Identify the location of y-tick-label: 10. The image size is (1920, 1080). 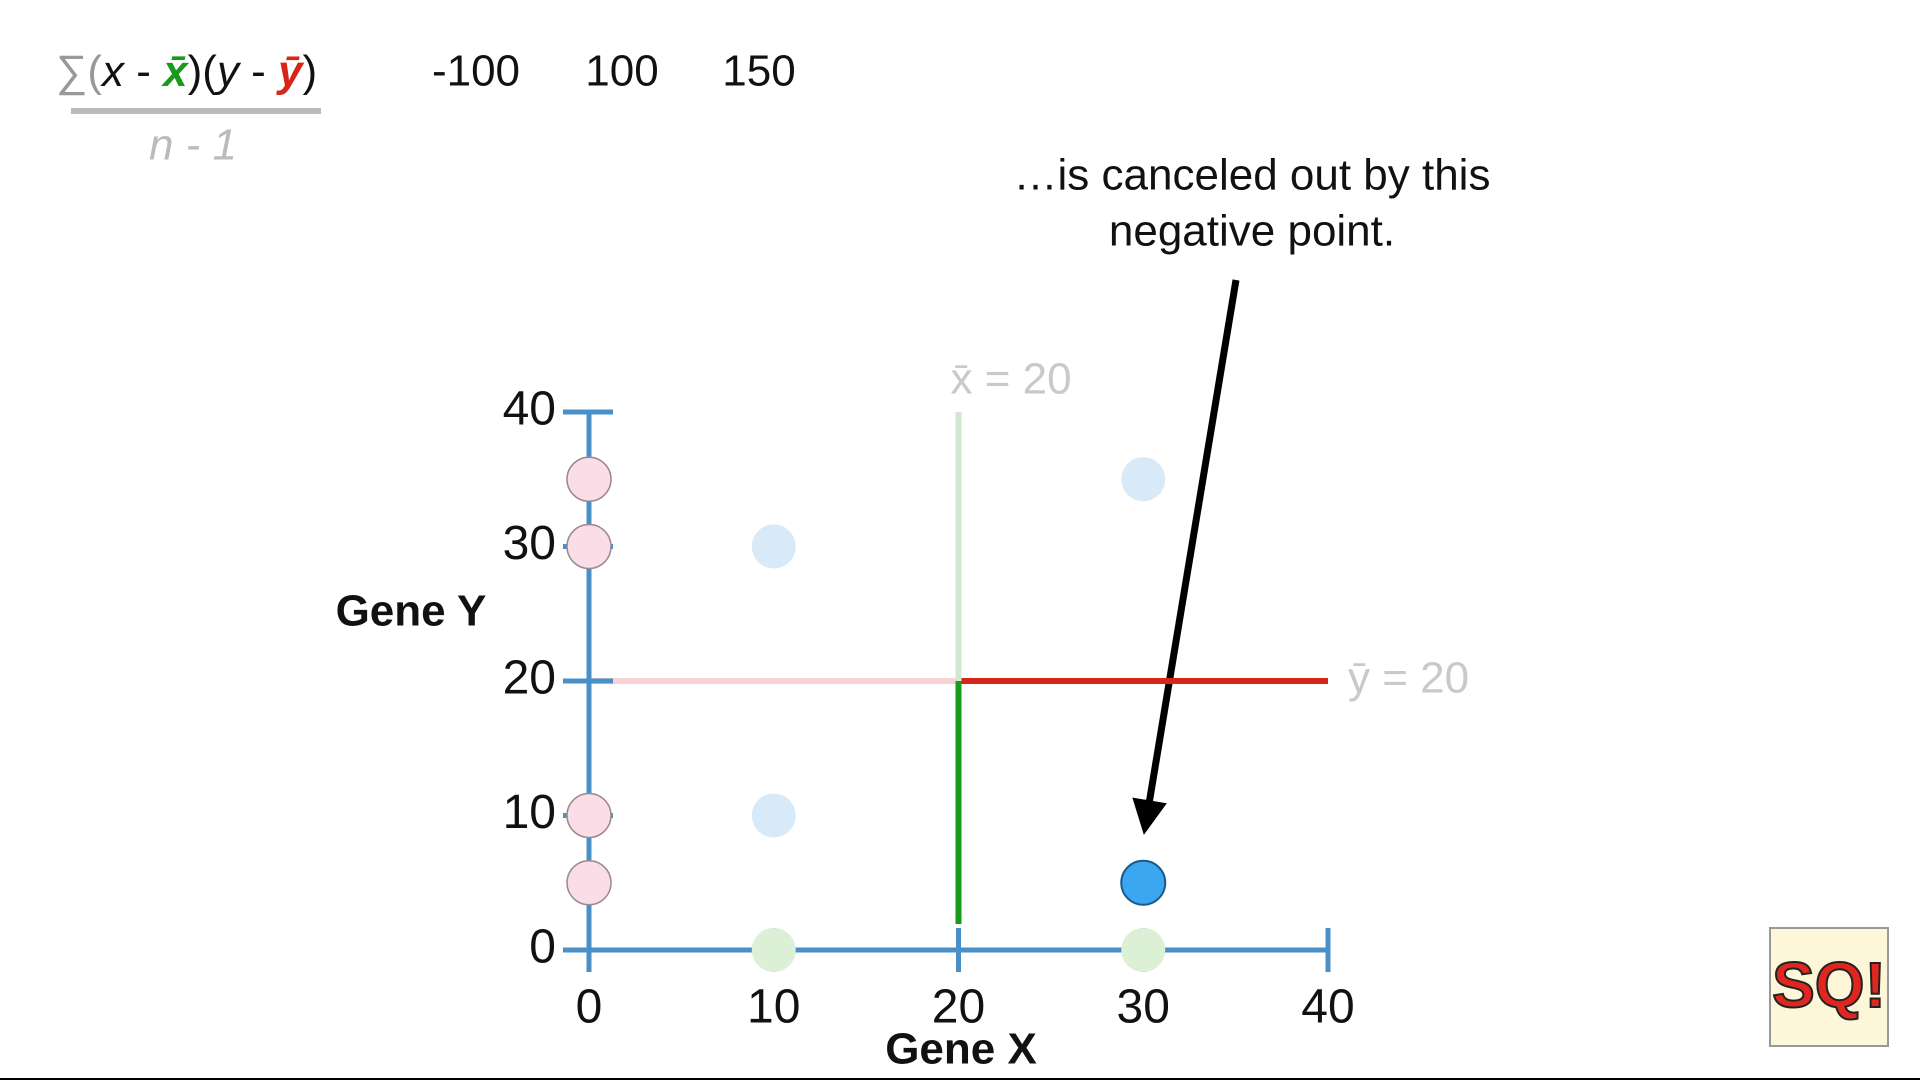
(529, 812).